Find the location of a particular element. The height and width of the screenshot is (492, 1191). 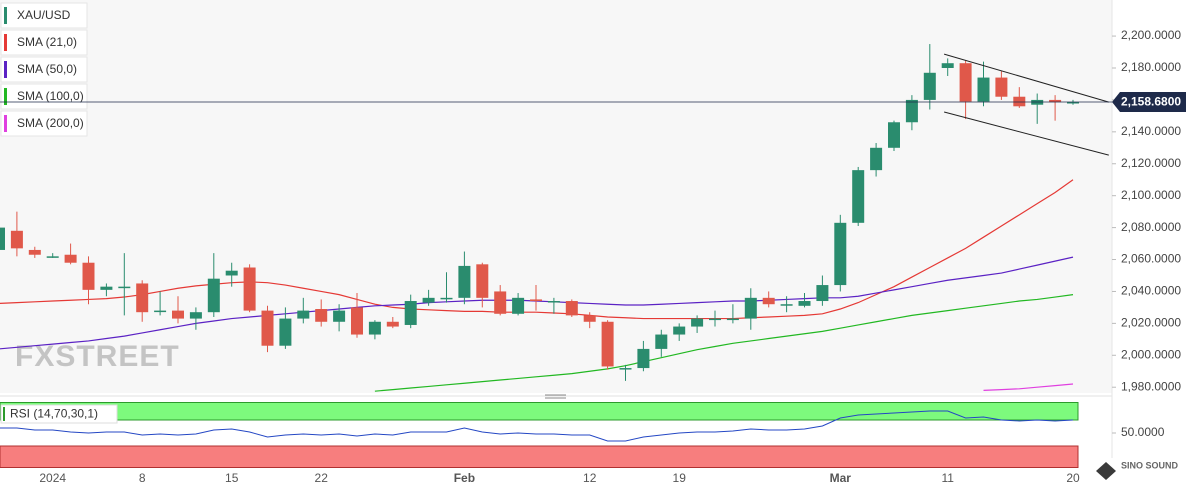

x-tick-label: 12 is located at coordinates (590, 478).